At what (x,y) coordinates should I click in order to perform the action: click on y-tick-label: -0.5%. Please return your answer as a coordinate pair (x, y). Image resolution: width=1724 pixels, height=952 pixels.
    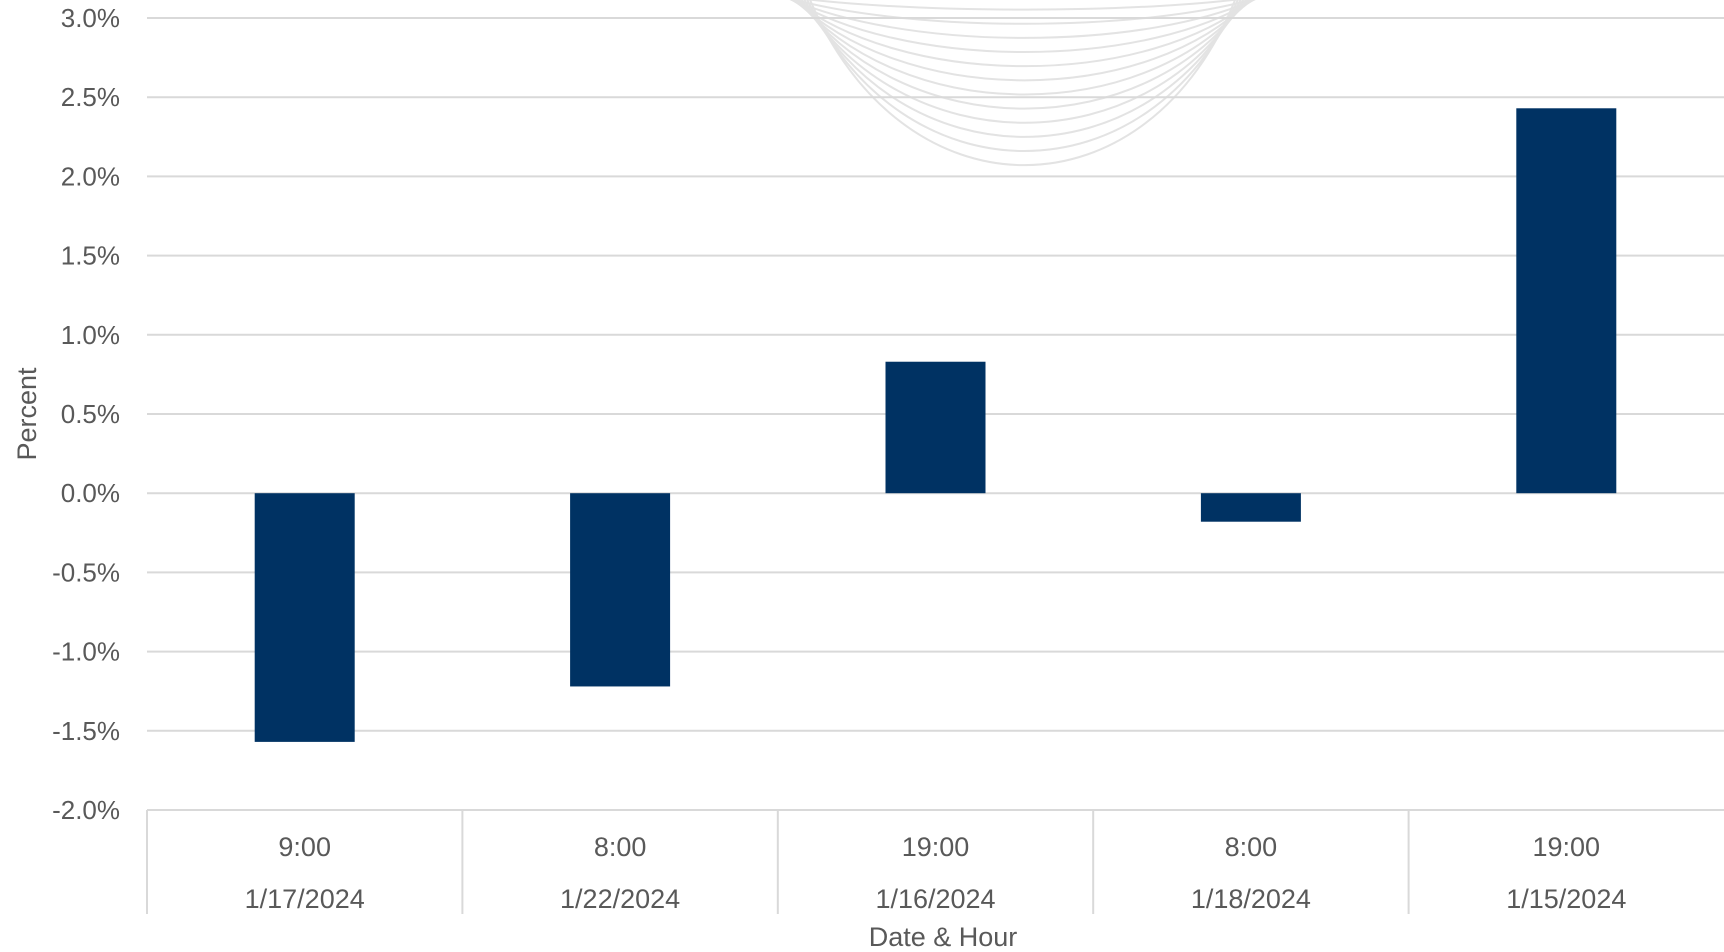
    Looking at the image, I should click on (86, 572).